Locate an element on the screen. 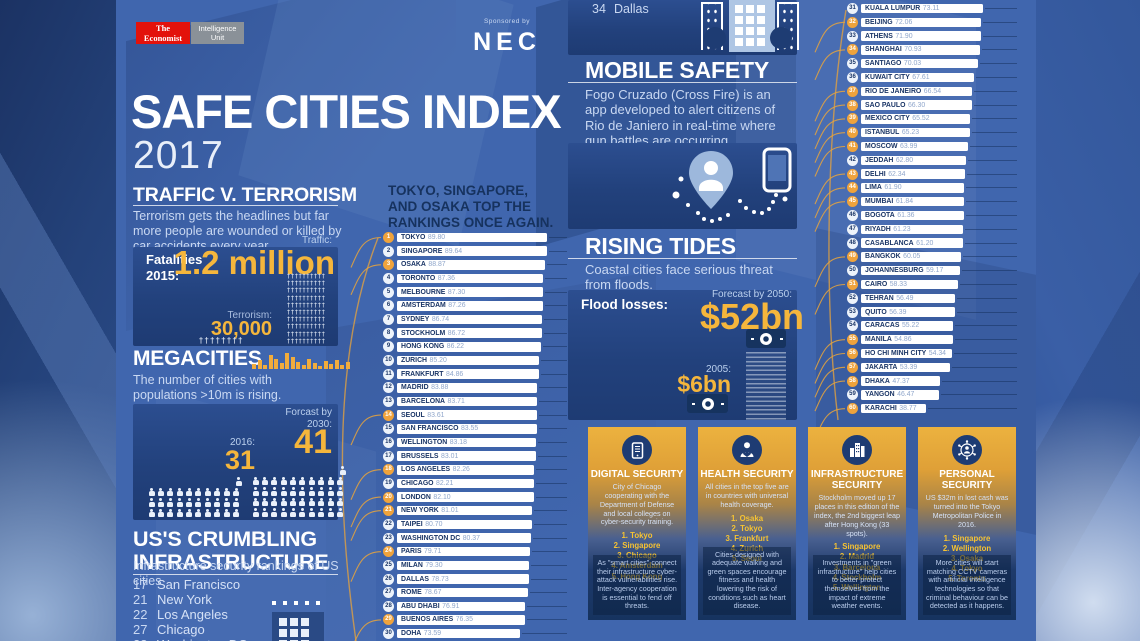 This screenshot has width=1140, height=641. rank-bar: SAN FRANCISCO 83.55 is located at coordinates (467, 428).